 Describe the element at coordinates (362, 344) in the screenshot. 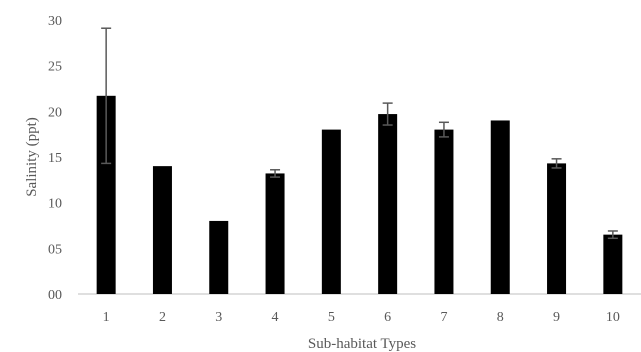

I see `x-axis-label: Sub-habitat Types` at that location.